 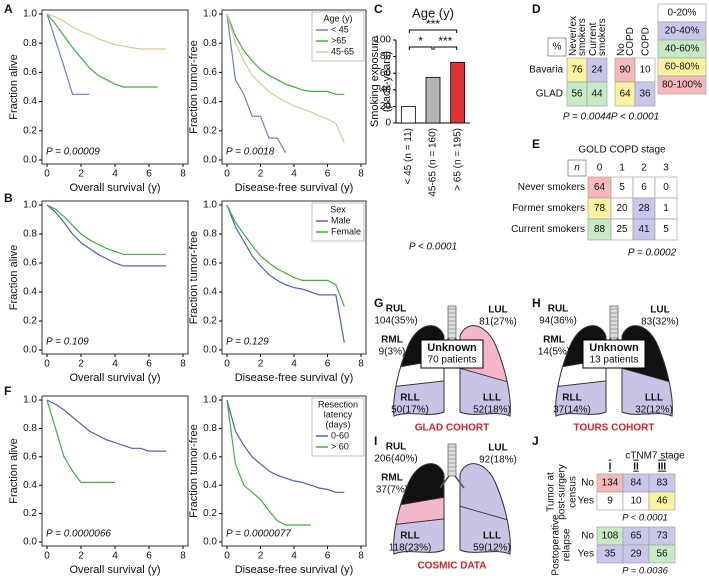 What do you see at coordinates (548, 208) in the screenshot?
I see `row-label: Former smokers` at bounding box center [548, 208].